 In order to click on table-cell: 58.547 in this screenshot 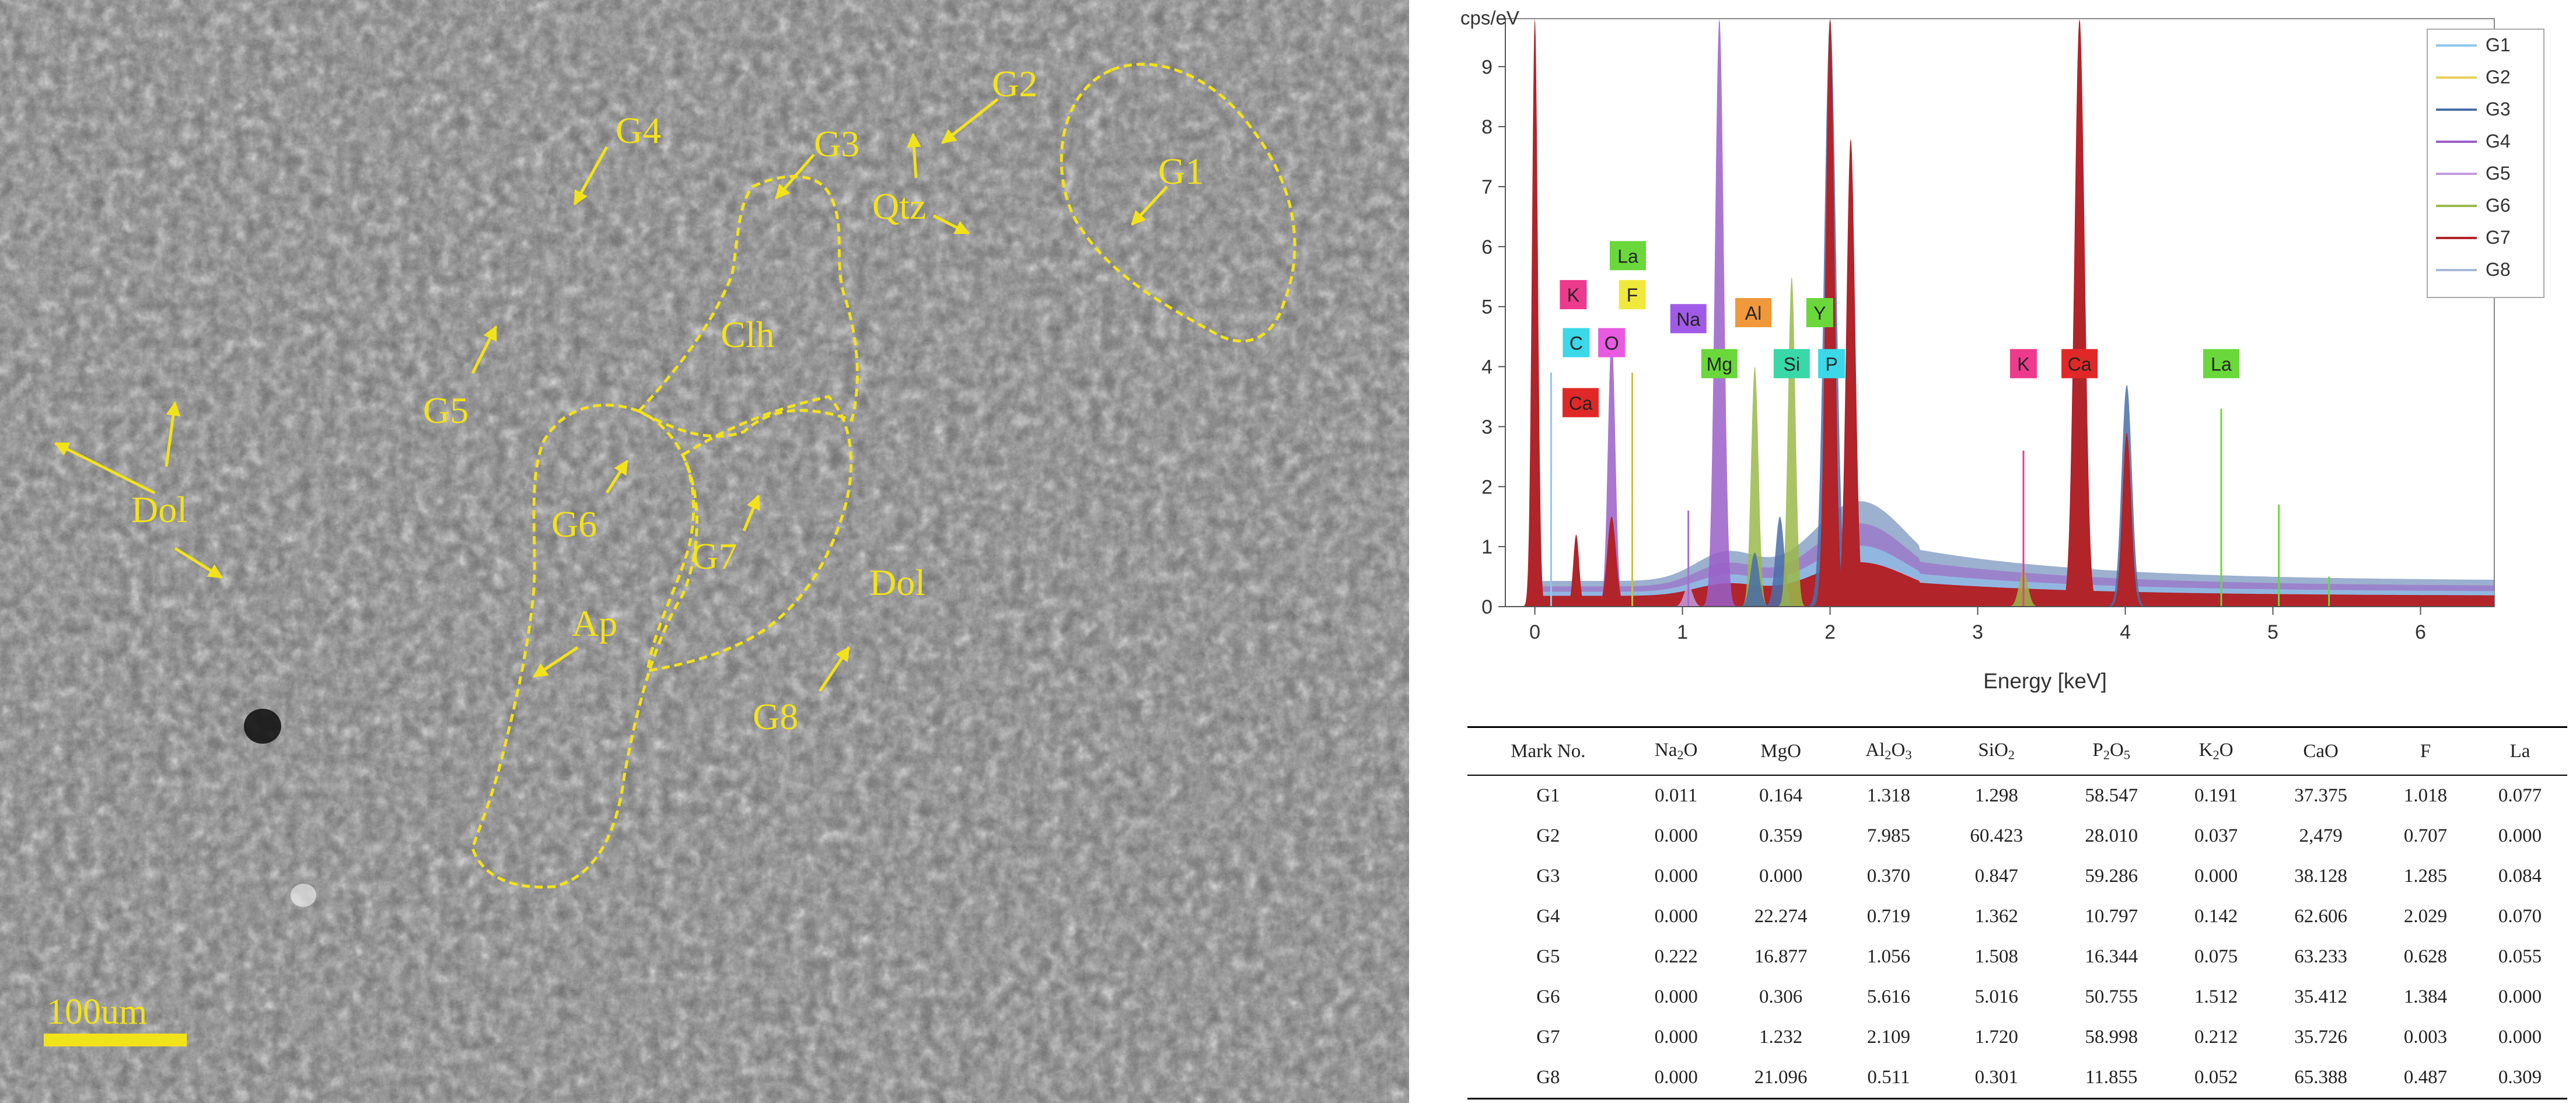, I will do `click(2111, 795)`.